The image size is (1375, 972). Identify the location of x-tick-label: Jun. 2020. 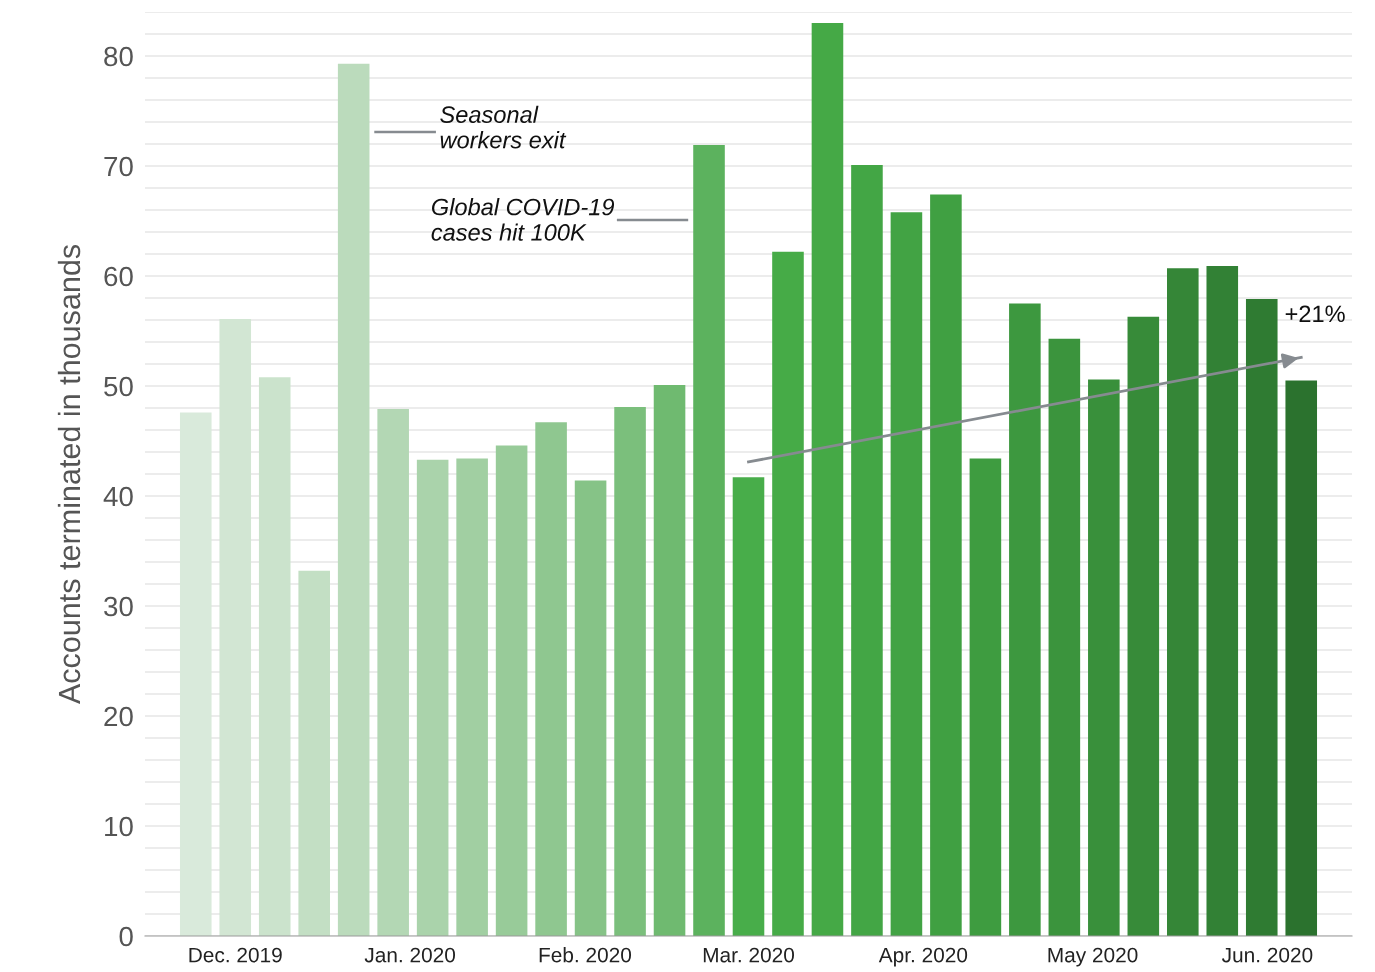
(1267, 955).